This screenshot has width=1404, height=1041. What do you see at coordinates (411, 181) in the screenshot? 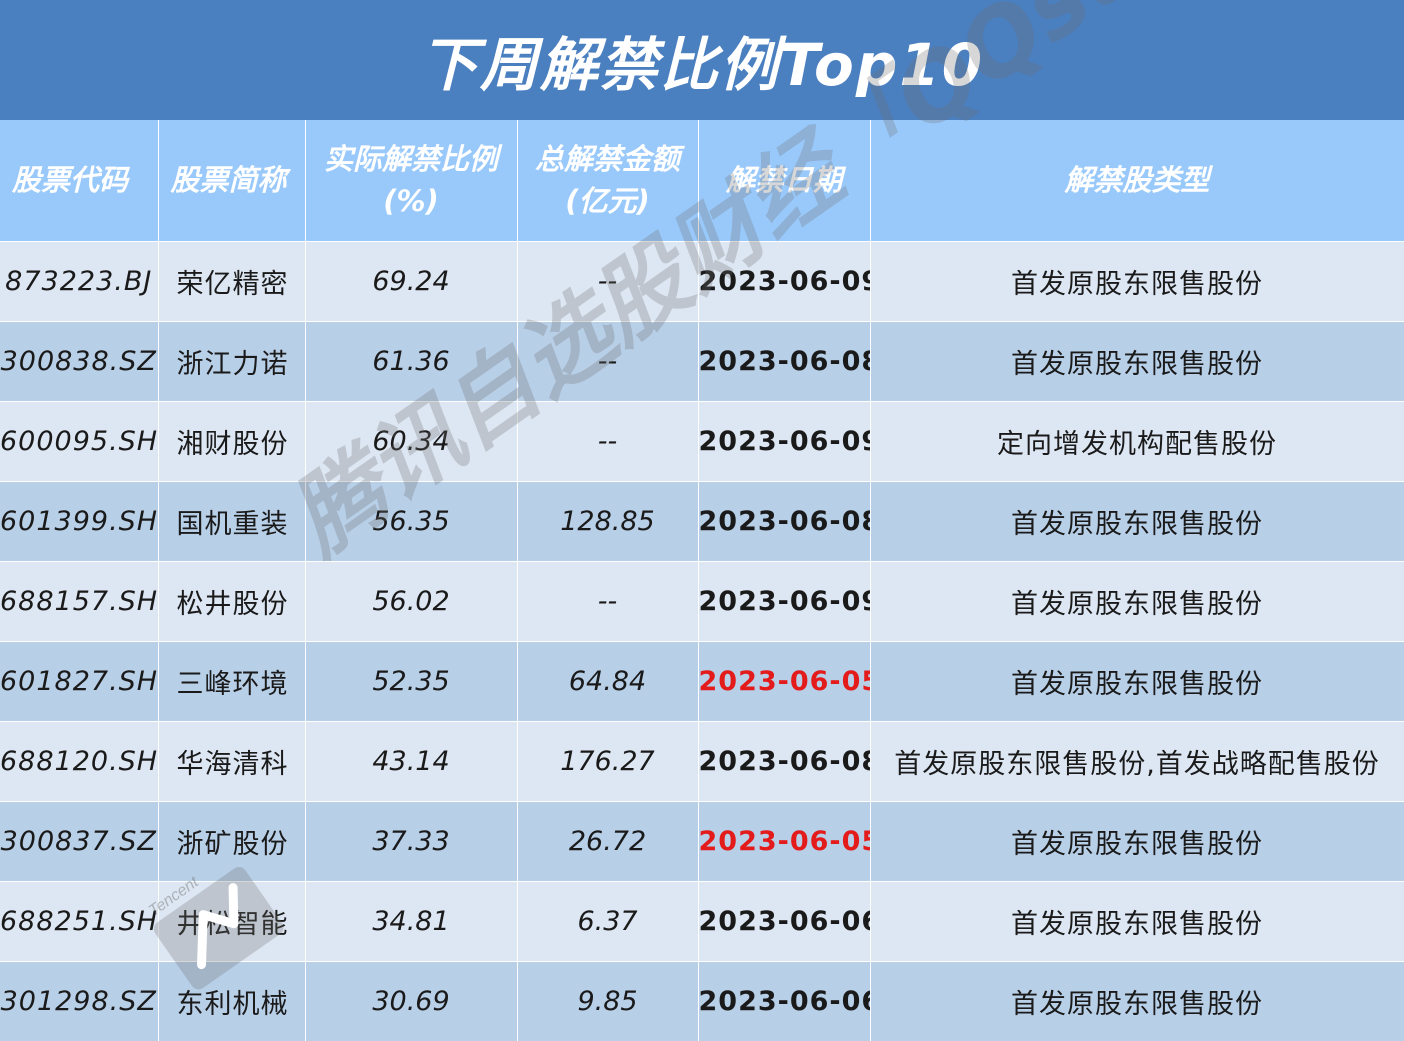
I see `header-ratio: 实际解禁比例 (%)` at bounding box center [411, 181].